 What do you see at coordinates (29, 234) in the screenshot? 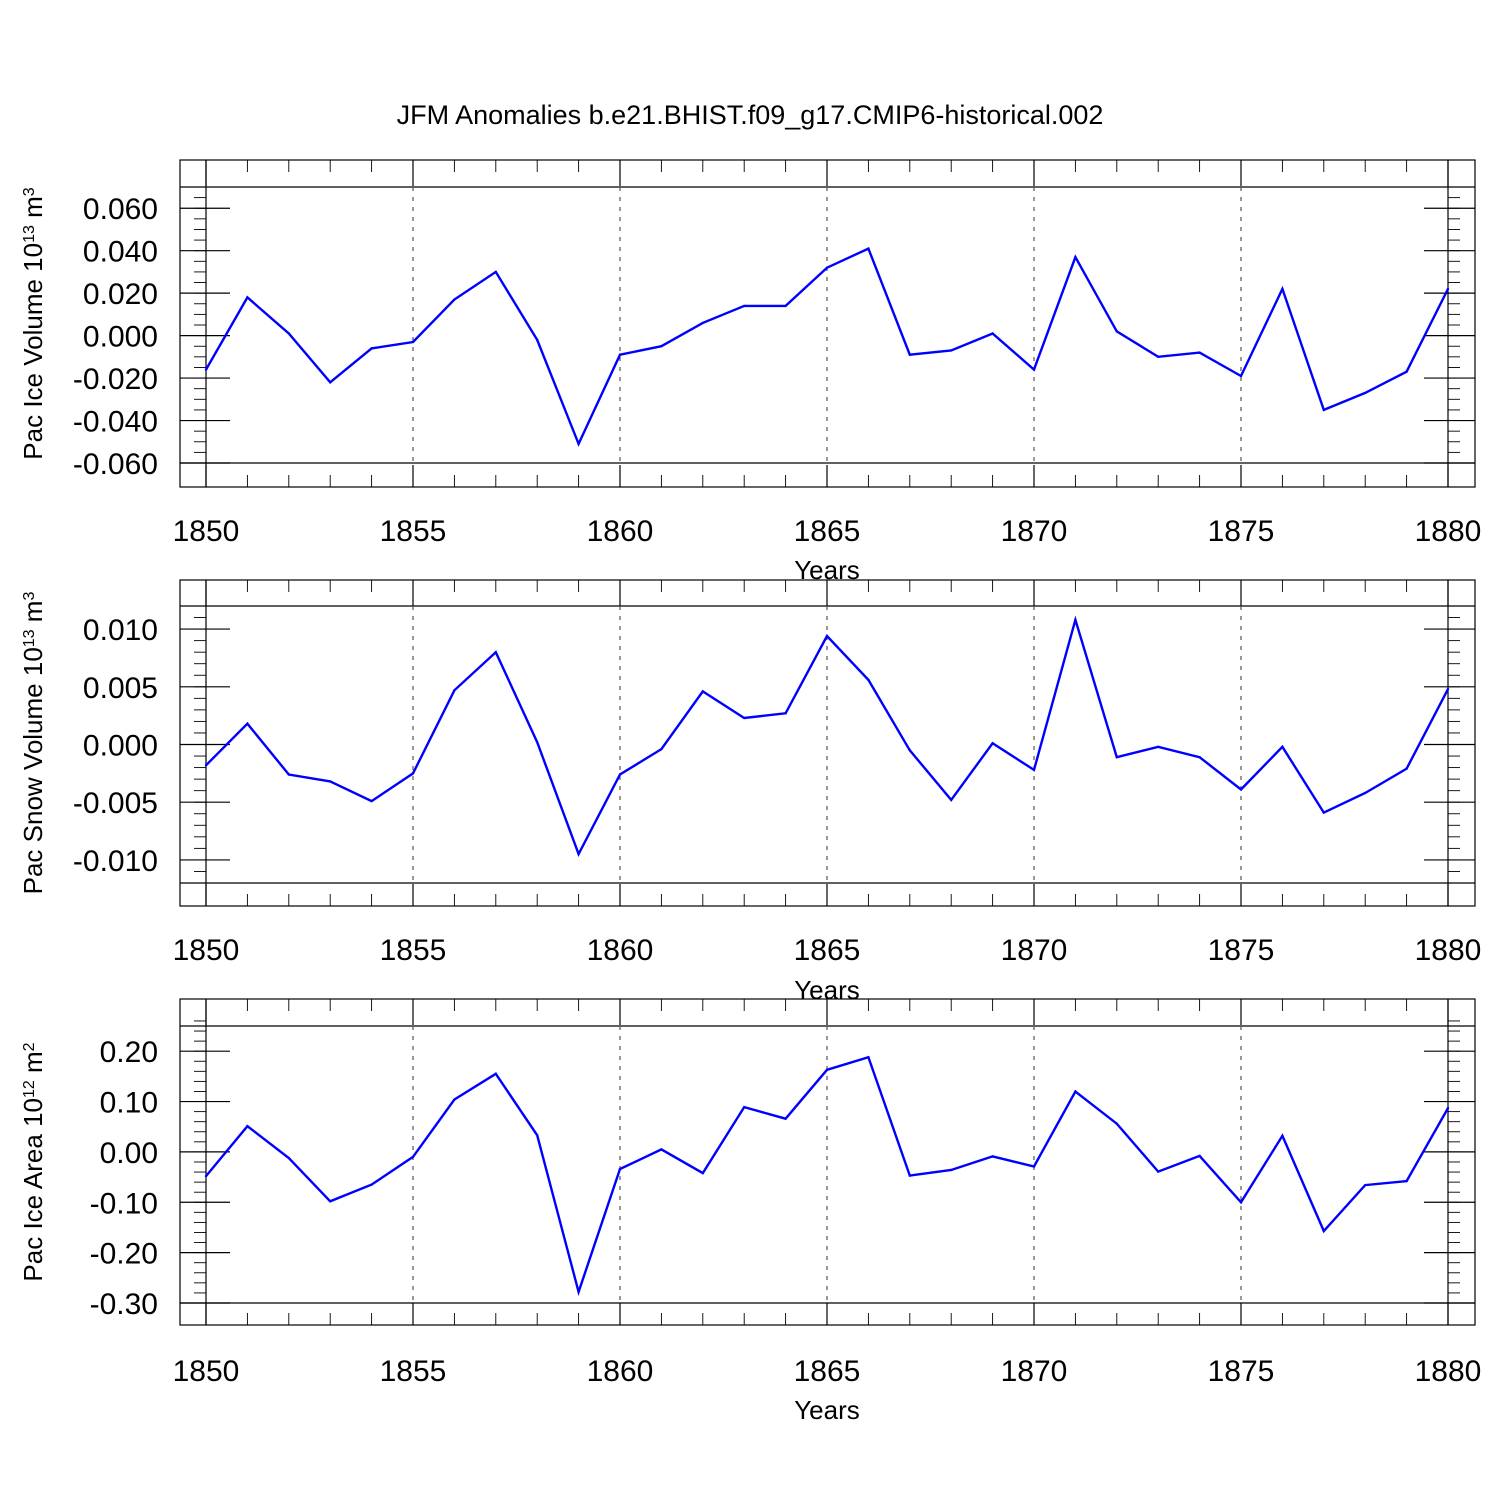
I see `y-axis-label-exponent: 13` at bounding box center [29, 234].